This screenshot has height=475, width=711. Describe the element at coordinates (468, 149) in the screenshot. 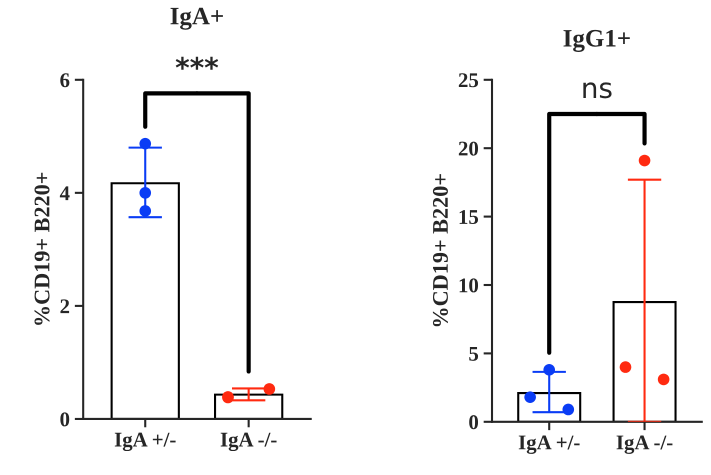

I see `y-tick-label: 20` at that location.